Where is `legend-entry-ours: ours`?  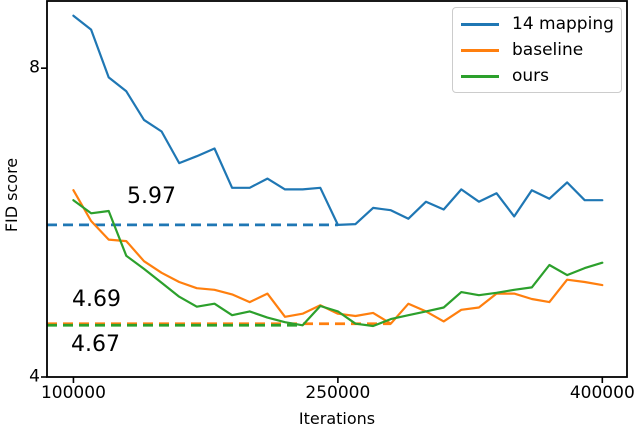
legend-entry-ours: ours is located at coordinates (537, 75).